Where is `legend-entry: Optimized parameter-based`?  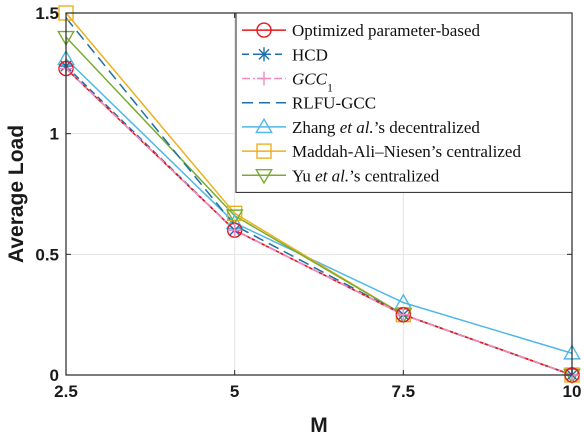 legend-entry: Optimized parameter-based is located at coordinates (386, 30).